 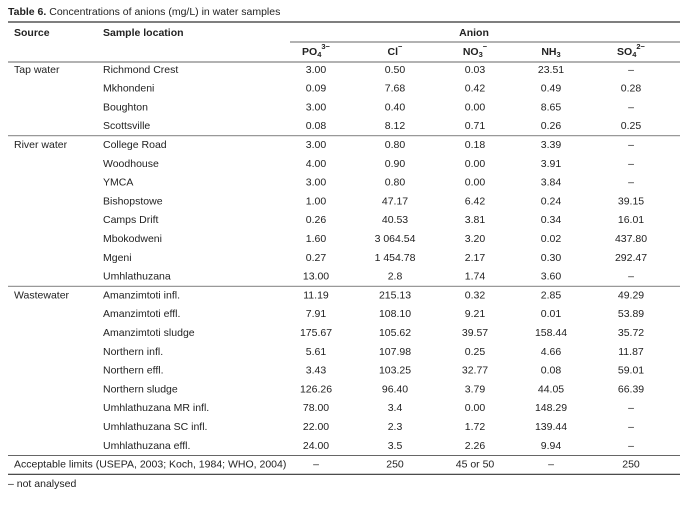 I want to click on column-header: SO42−, so click(x=631, y=50).